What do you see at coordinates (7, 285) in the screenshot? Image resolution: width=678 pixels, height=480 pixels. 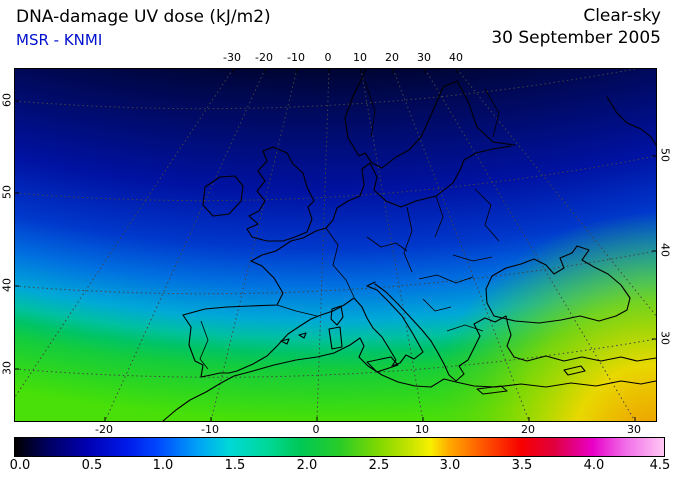 I see `lat-tick-left: 40` at bounding box center [7, 285].